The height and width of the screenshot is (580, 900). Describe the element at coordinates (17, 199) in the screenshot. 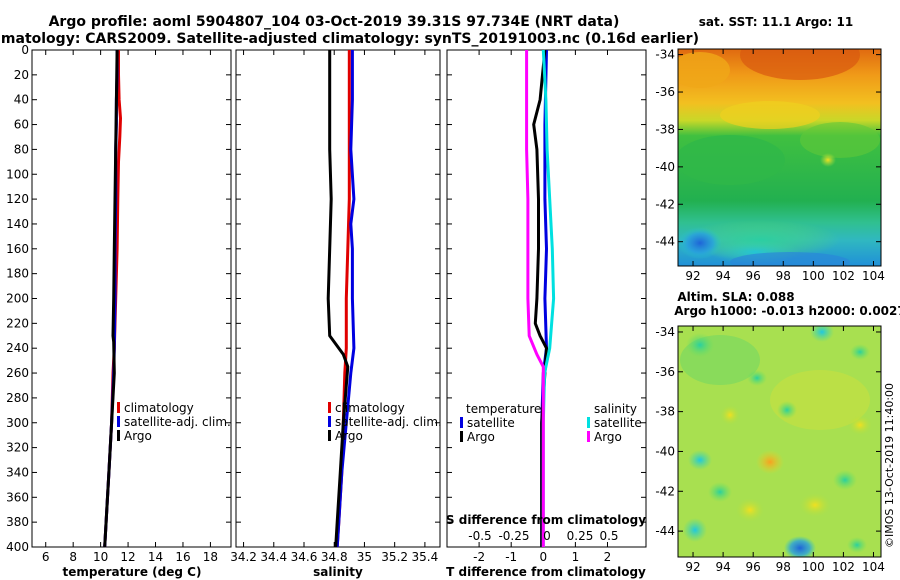

I see `depth-tick-label: 120` at that location.